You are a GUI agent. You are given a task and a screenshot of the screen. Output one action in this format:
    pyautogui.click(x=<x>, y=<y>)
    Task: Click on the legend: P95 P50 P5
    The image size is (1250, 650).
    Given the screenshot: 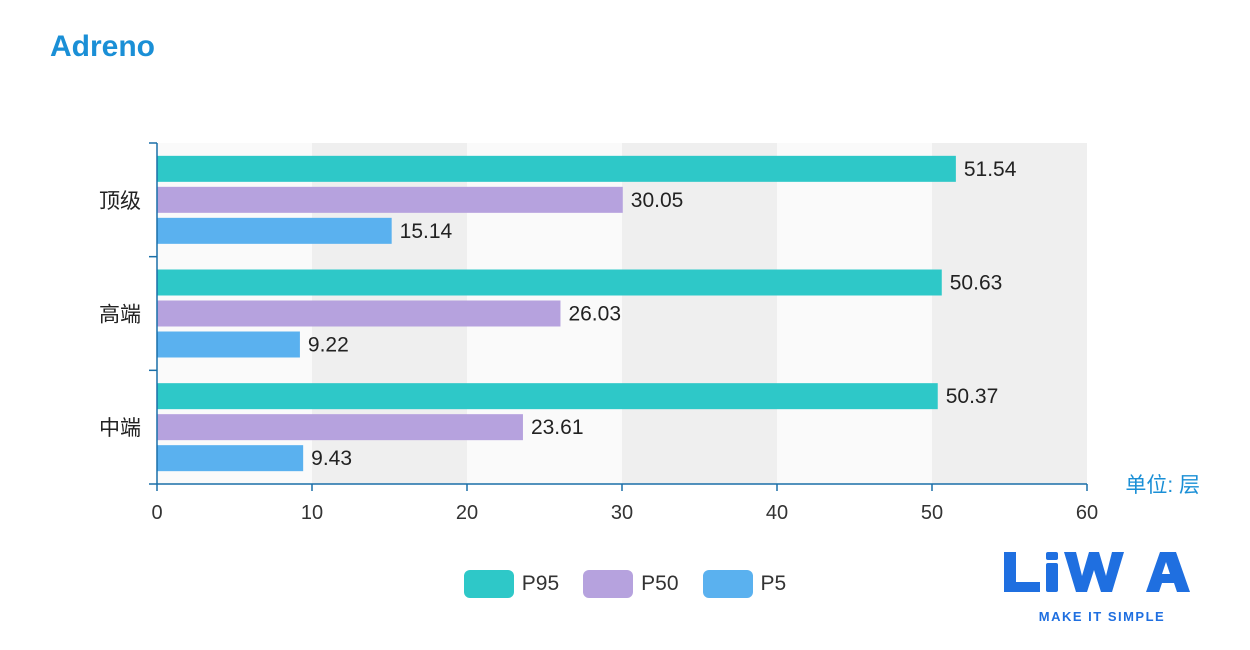 What is the action you would take?
    pyautogui.click(x=625, y=584)
    